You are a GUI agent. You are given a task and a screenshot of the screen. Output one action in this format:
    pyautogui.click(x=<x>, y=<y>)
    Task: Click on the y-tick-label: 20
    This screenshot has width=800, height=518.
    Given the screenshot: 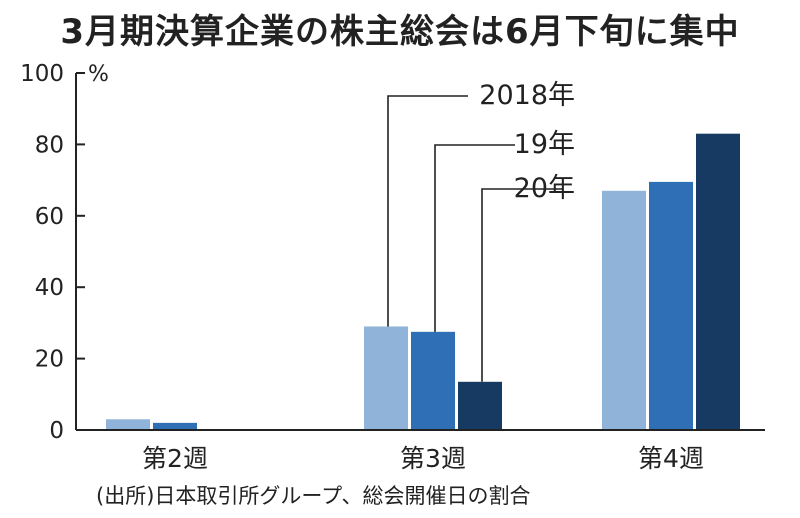 What is the action you would take?
    pyautogui.click(x=49, y=360)
    